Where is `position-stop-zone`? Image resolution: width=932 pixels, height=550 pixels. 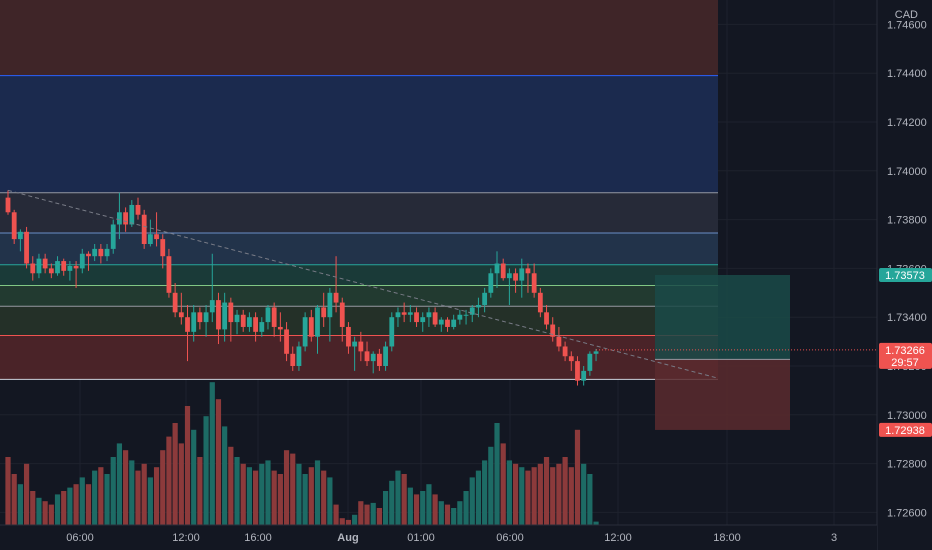 position-stop-zone is located at coordinates (722, 394).